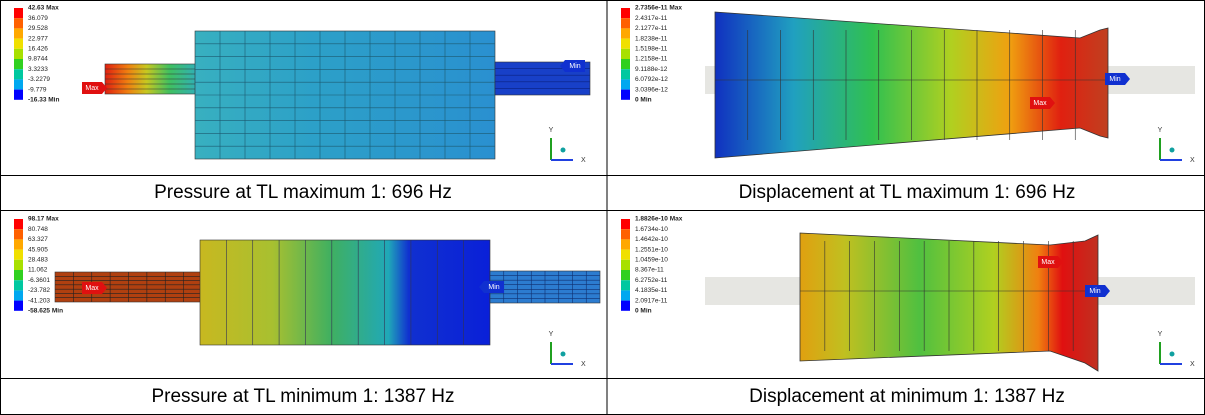 The image size is (1205, 415). I want to click on legend-label: -9.779, so click(37, 89).